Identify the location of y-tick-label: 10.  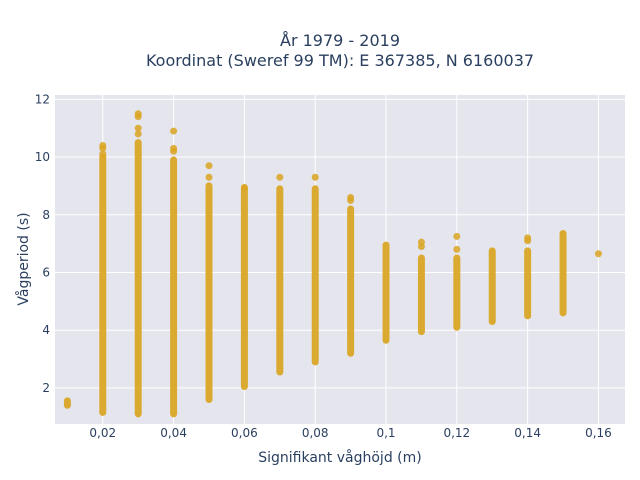
(42, 157).